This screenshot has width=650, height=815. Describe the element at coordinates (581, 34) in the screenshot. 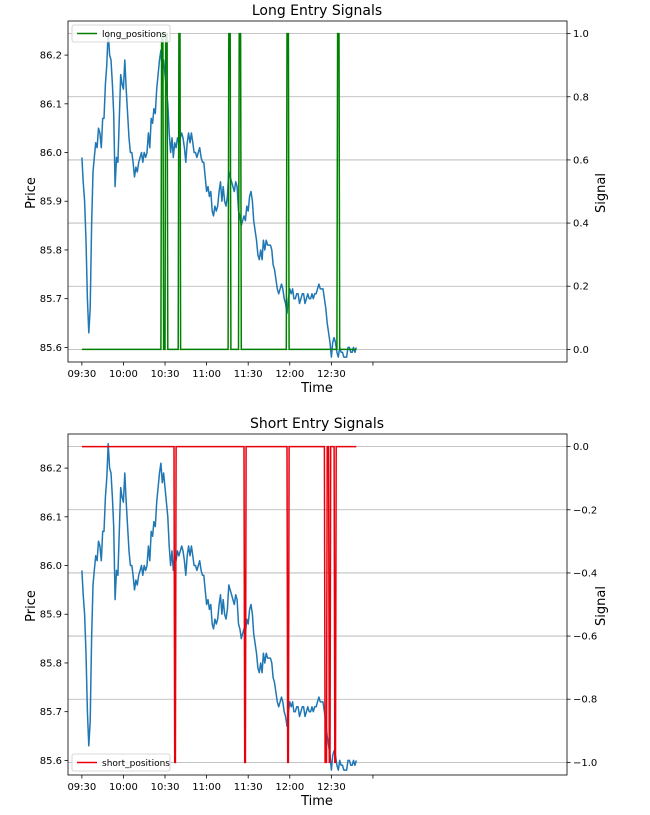

I see `y2-tick-label: 1.0` at that location.